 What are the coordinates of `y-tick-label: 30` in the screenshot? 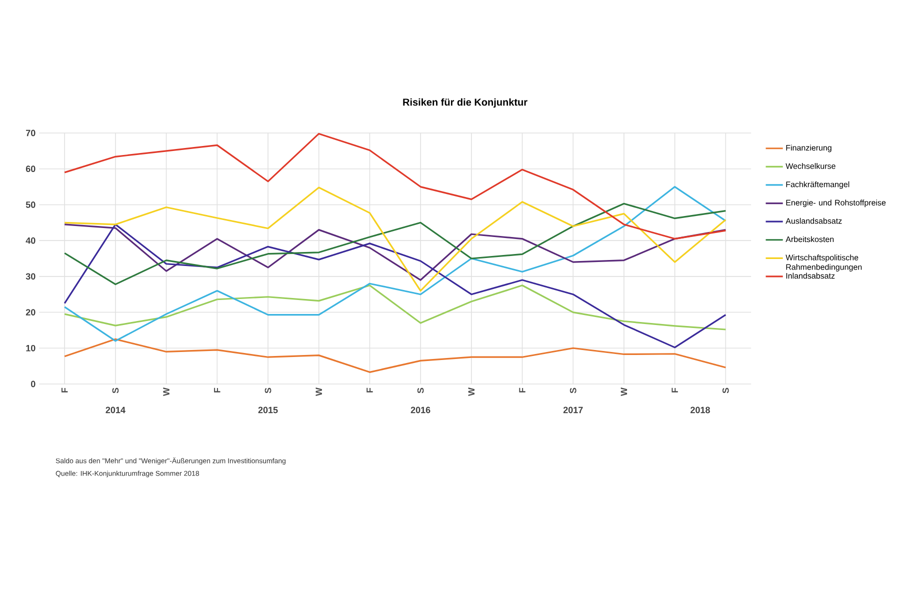 It's located at (31, 276).